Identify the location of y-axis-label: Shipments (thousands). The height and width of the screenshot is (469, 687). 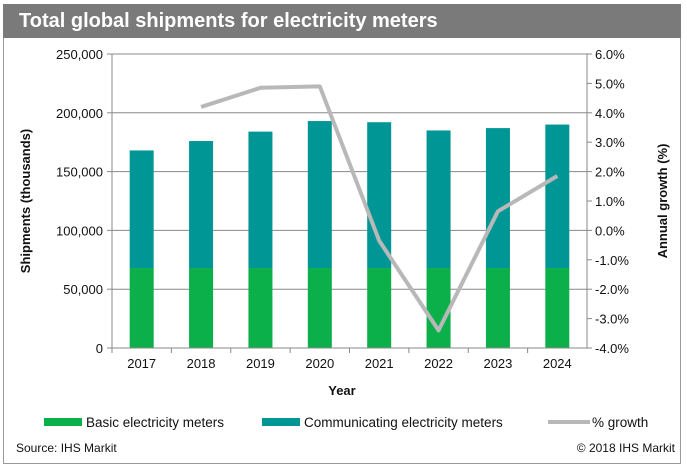
(25, 201).